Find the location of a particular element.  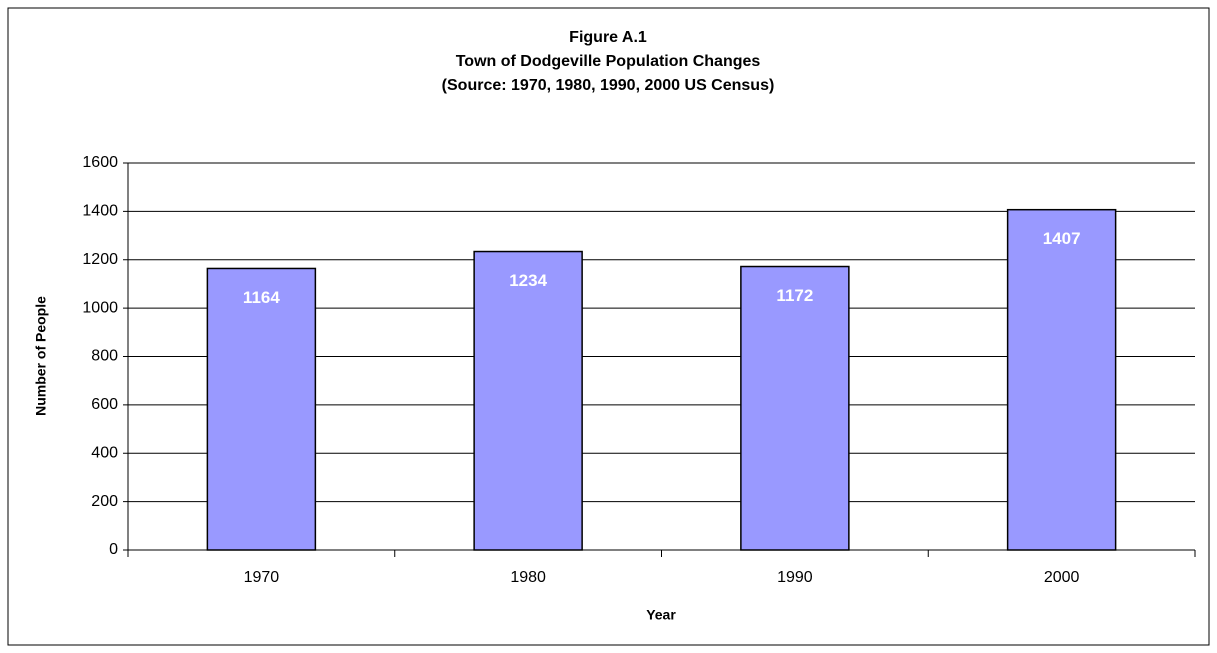

data-label: 1234 is located at coordinates (528, 280).